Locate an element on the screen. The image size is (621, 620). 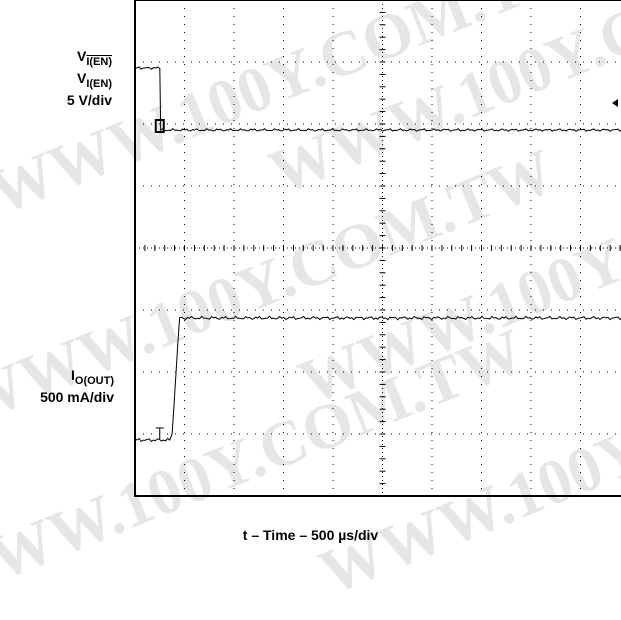
trace-enable-voltage is located at coordinates (377, 99).